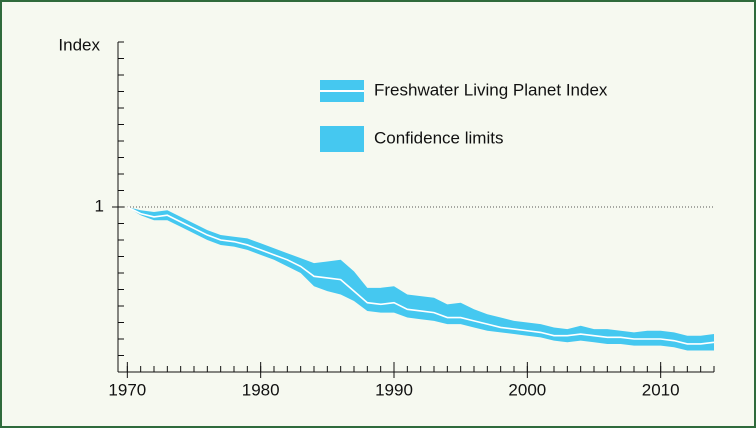 The height and width of the screenshot is (428, 756). Describe the element at coordinates (127, 389) in the screenshot. I see `x-tick-label: 1970` at that location.